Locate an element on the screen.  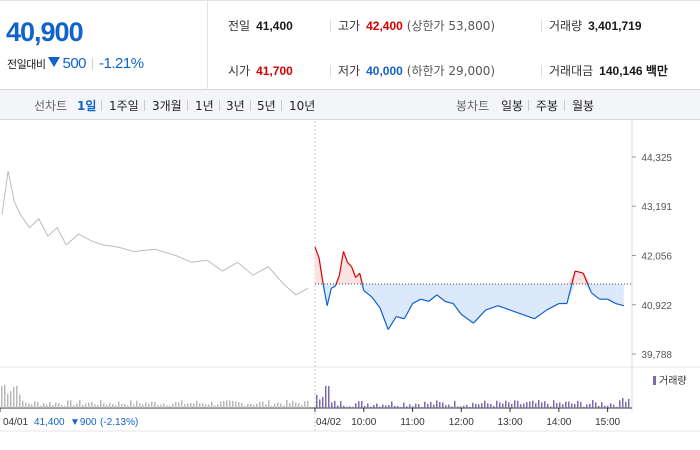
x-tick-label: 10:00 is located at coordinates (363, 422).